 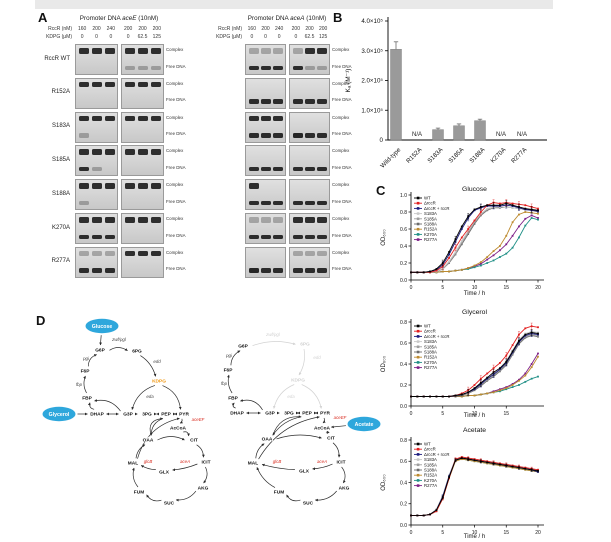 I want to click on pathway-edge-g6p-pg6, so click(x=118, y=349).